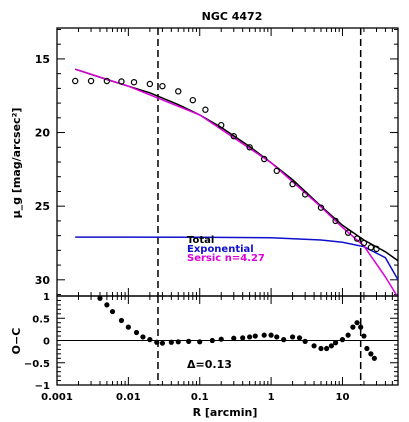 This screenshot has width=409, height=422. I want to click on residual-annotation: Δ=0.13, so click(209, 364).